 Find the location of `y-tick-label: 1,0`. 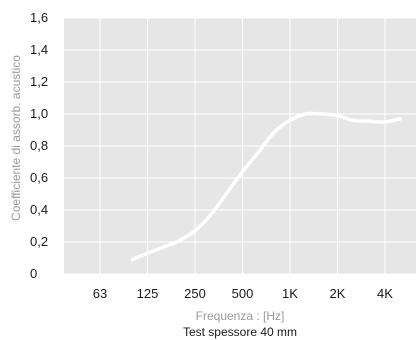

y-tick-label: 1,0 is located at coordinates (39, 113).